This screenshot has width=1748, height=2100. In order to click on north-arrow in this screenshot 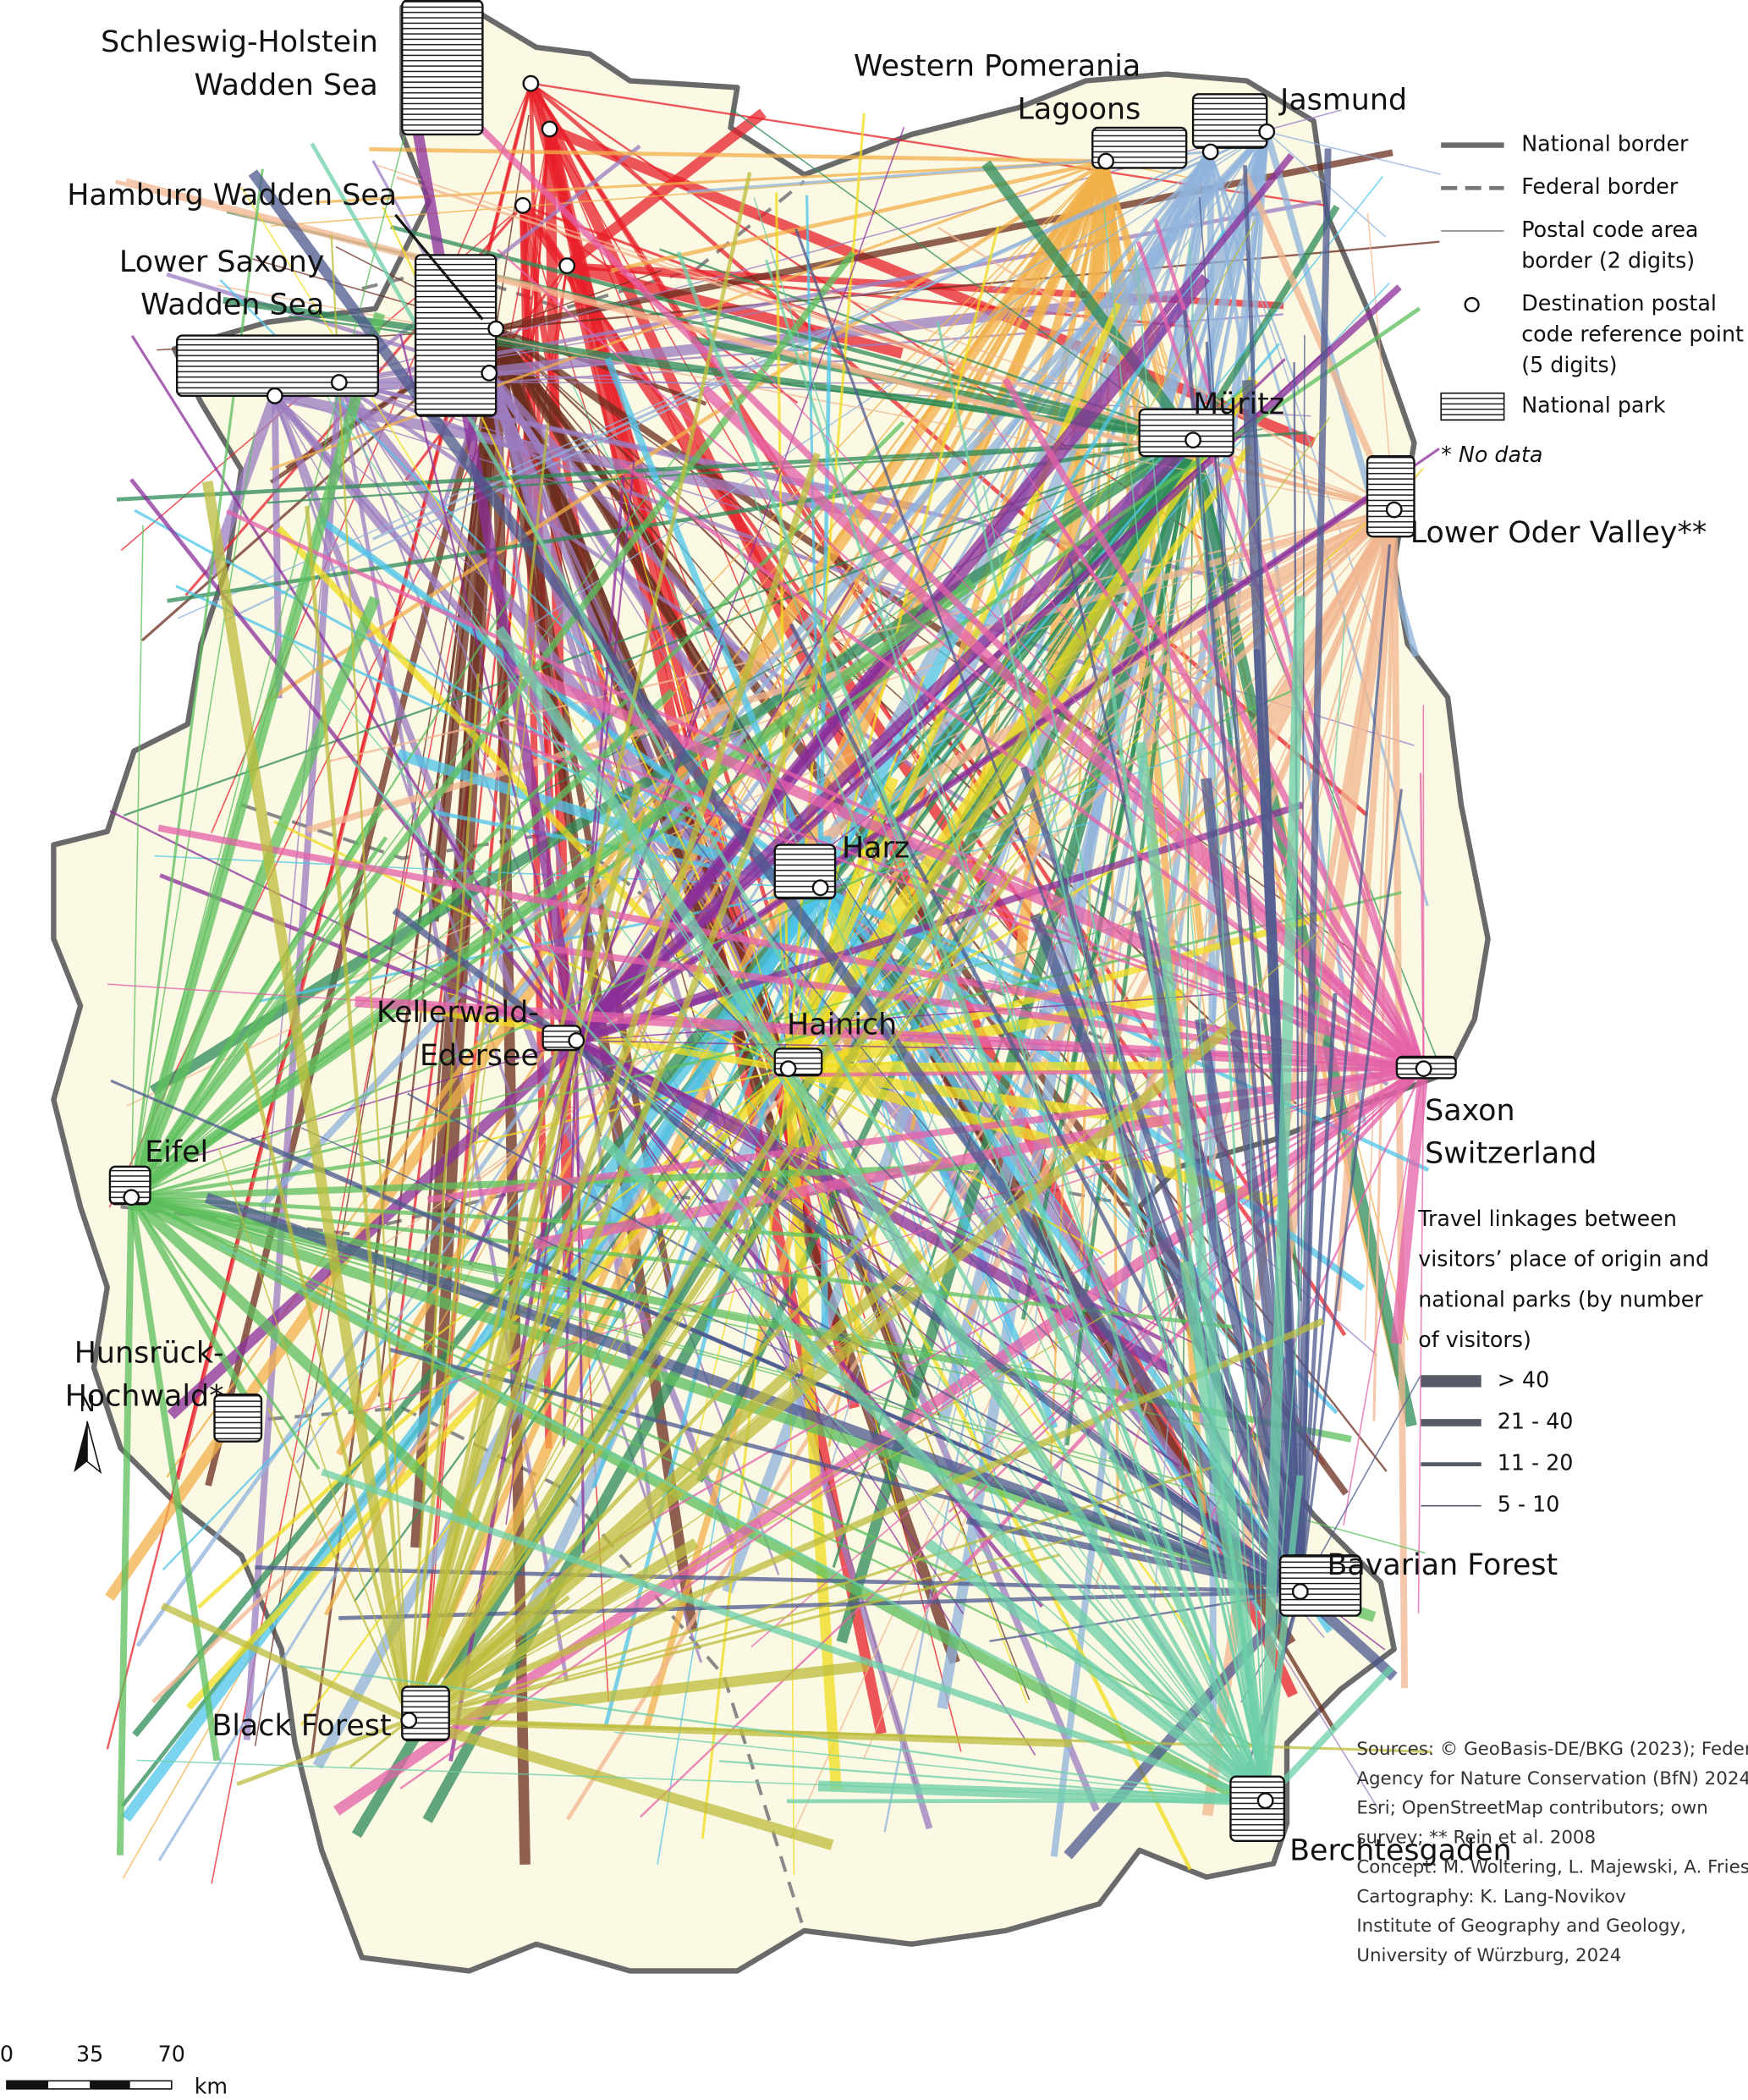, I will do `click(94, 1448)`.